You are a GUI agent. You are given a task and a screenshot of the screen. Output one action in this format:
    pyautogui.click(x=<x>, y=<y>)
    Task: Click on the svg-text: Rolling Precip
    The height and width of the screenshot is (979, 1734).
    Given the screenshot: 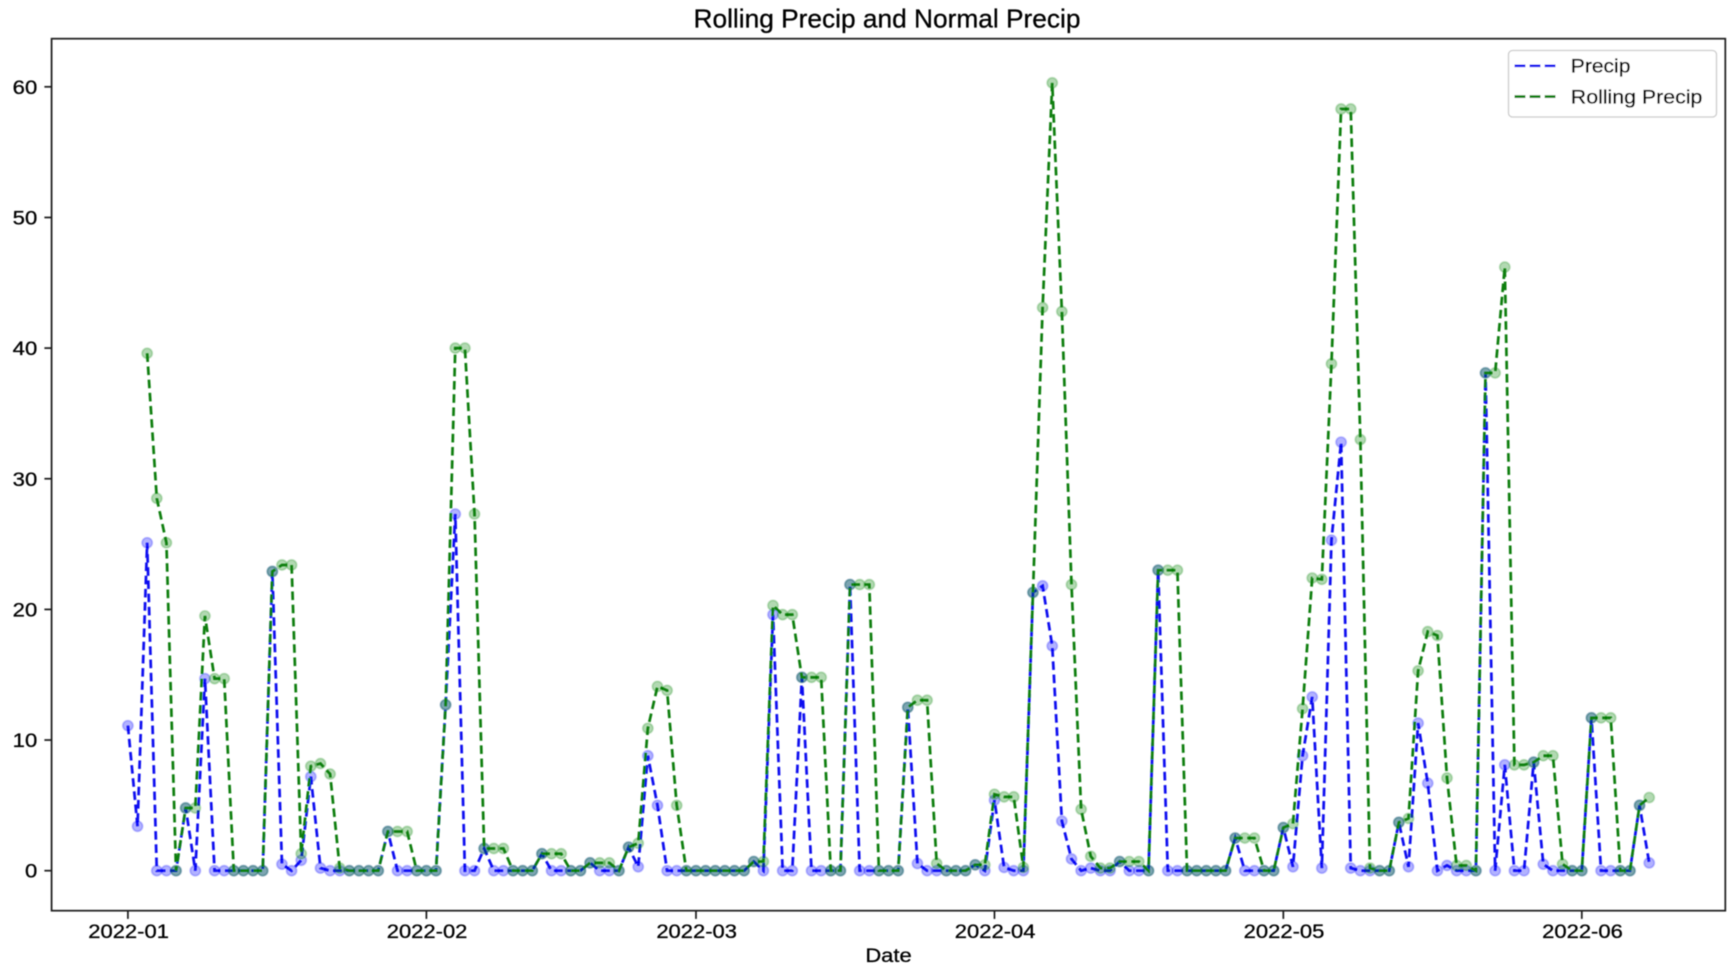 What is the action you would take?
    pyautogui.click(x=1637, y=97)
    